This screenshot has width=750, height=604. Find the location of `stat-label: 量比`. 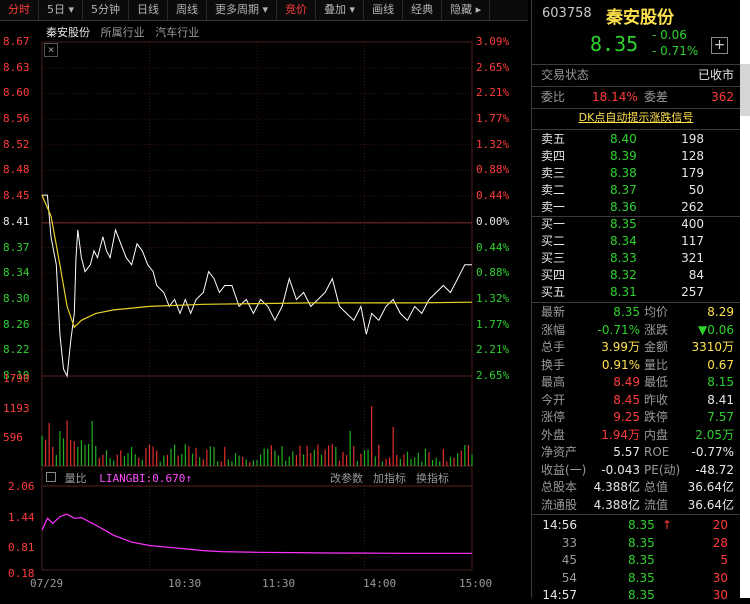

stat-label: 量比 is located at coordinates (656, 364).